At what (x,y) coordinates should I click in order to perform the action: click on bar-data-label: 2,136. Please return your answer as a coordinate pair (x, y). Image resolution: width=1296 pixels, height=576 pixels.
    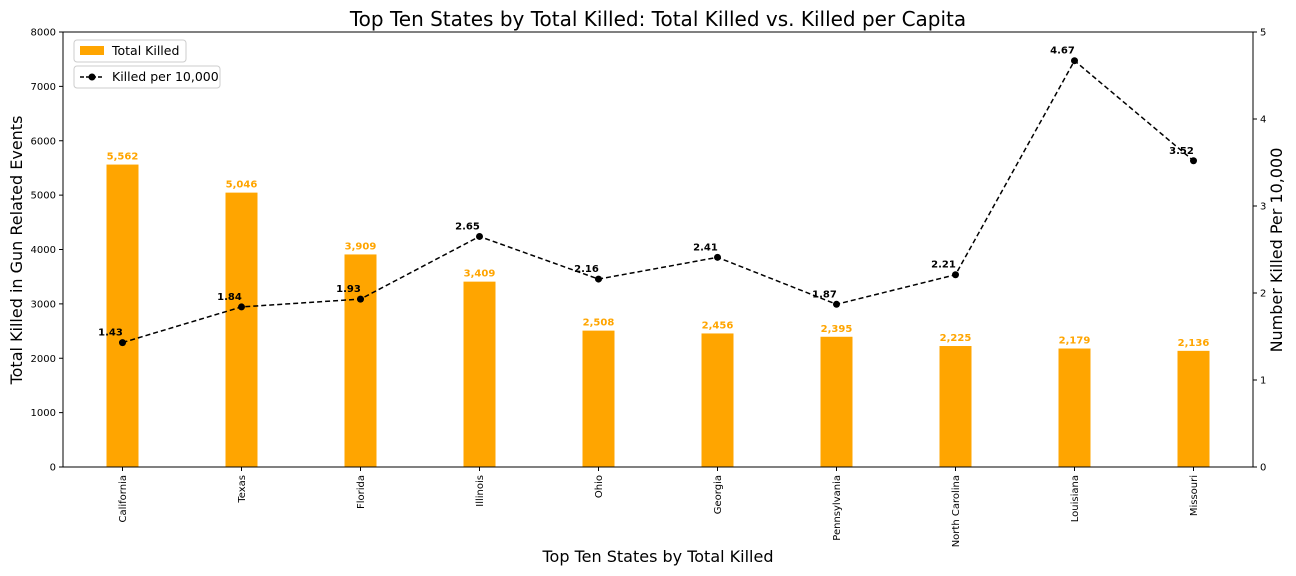
    Looking at the image, I should click on (1194, 343).